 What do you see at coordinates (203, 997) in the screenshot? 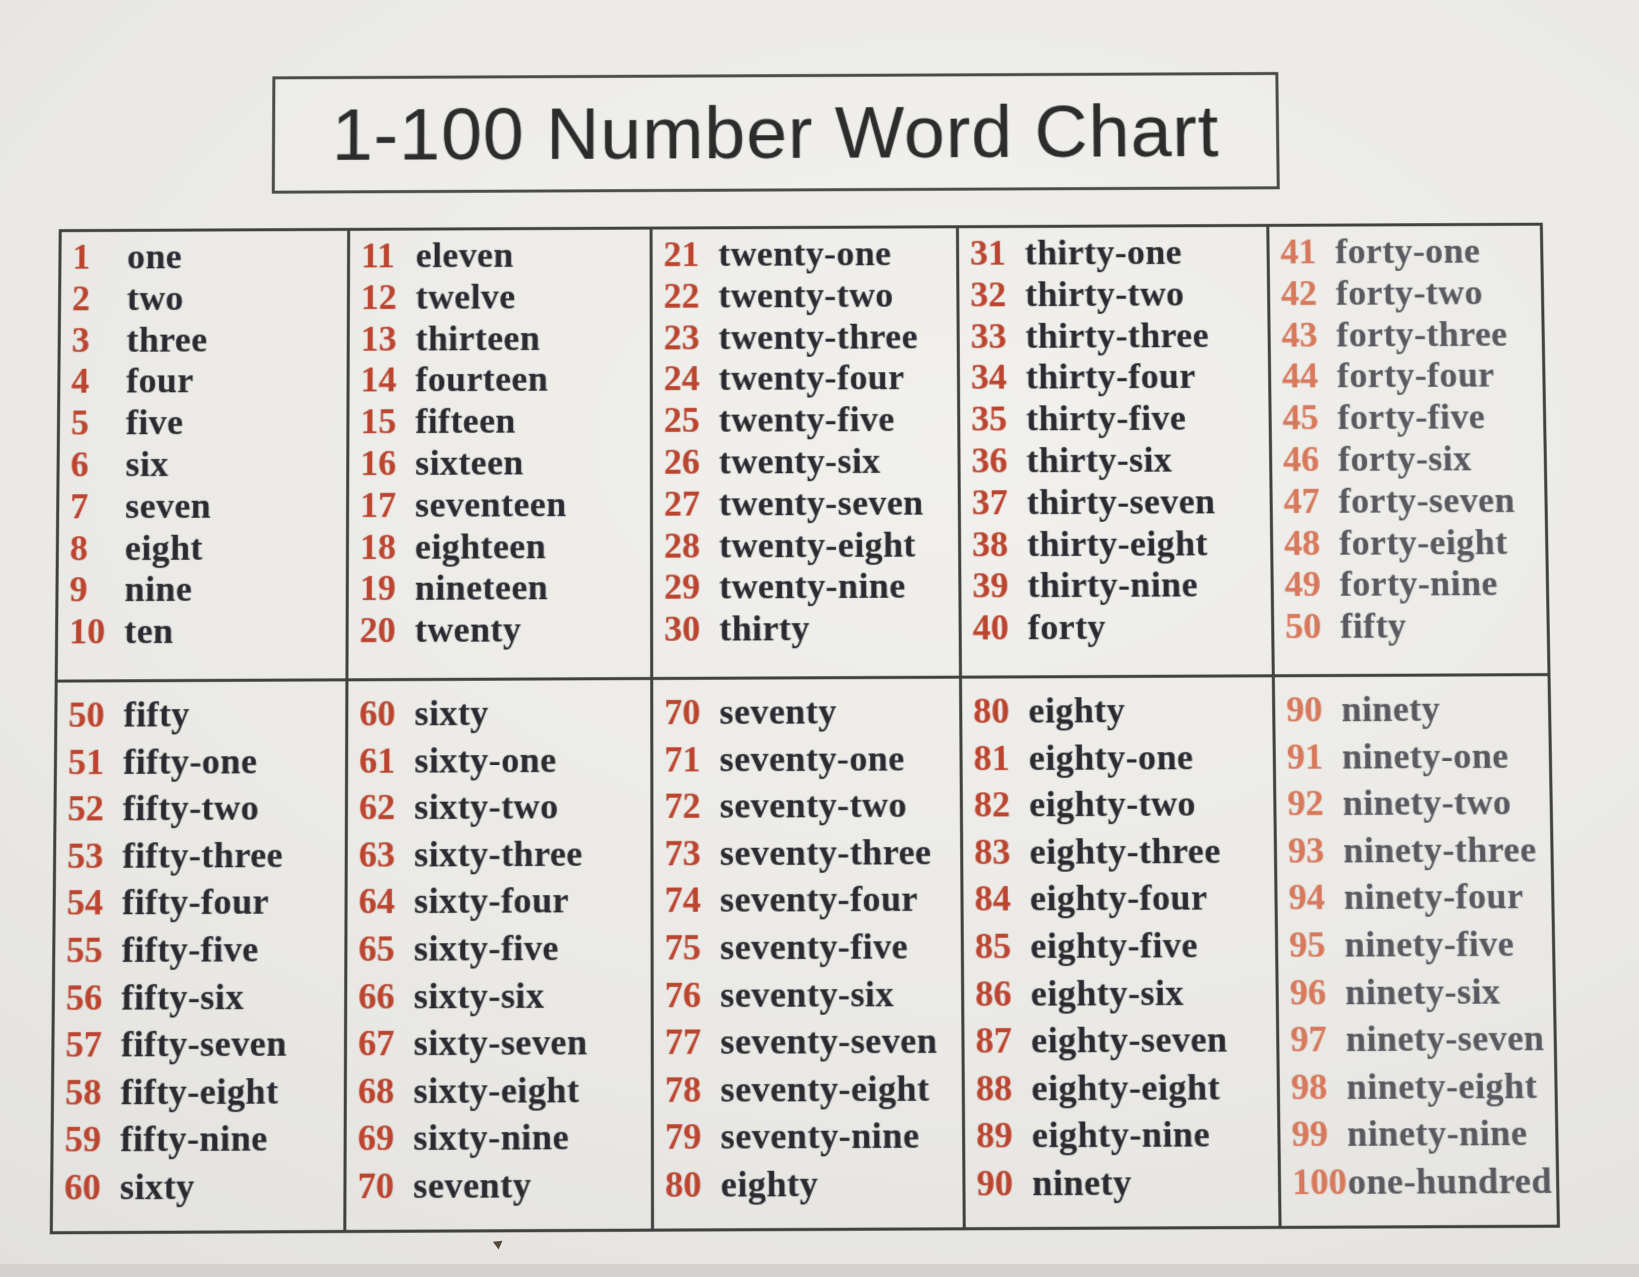
I see `number-word-entry: 56 fifty-six` at bounding box center [203, 997].